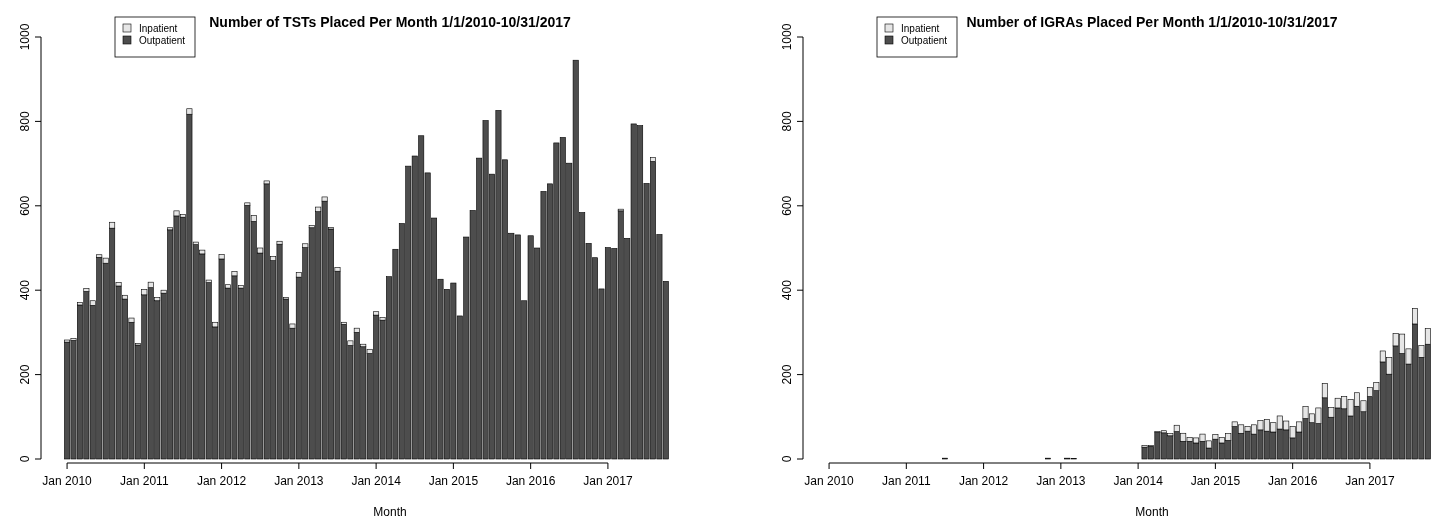 The image size is (1432, 519). I want to click on chart-title: Number of TSTs Placed Per Month 1/1/2010-10/31/2017, so click(390, 22).